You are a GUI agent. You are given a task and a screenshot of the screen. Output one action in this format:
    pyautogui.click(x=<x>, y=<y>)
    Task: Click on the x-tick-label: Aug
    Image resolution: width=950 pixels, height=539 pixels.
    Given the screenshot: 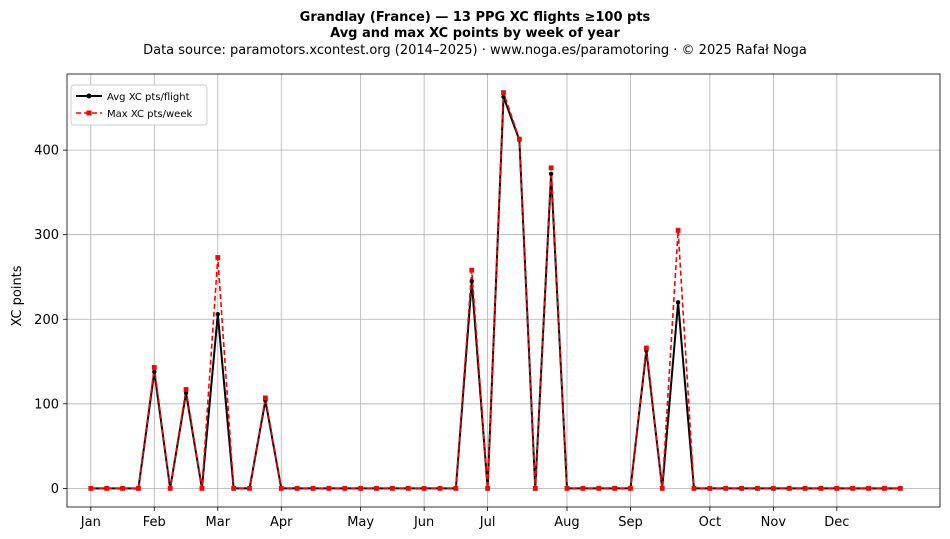 What is the action you would take?
    pyautogui.click(x=566, y=522)
    